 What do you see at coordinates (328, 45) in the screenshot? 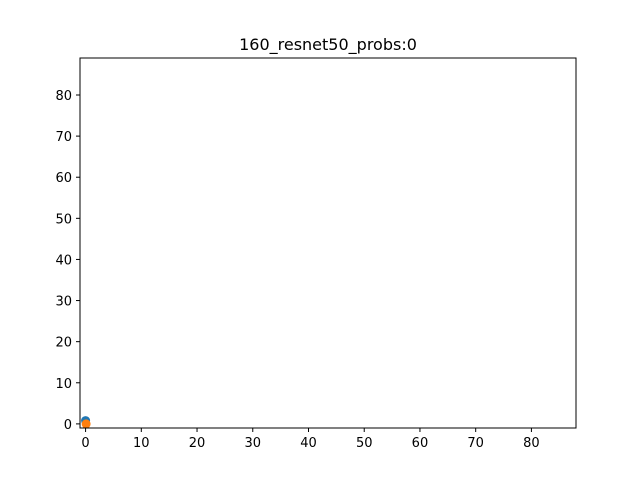
I see `chart-title: 160_resnet50_probs:0` at bounding box center [328, 45].